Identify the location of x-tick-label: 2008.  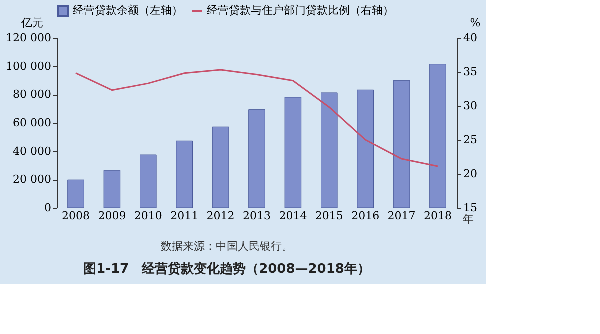
(76, 216).